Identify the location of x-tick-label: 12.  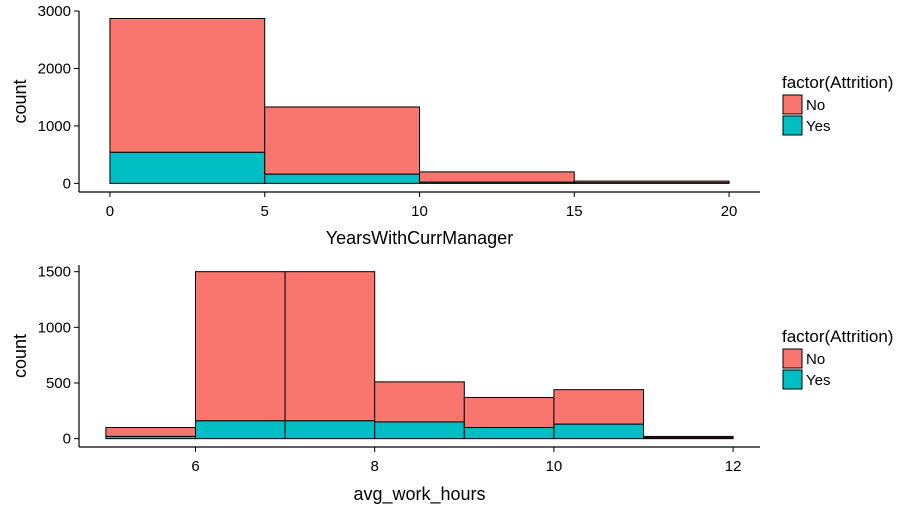
(733, 466).